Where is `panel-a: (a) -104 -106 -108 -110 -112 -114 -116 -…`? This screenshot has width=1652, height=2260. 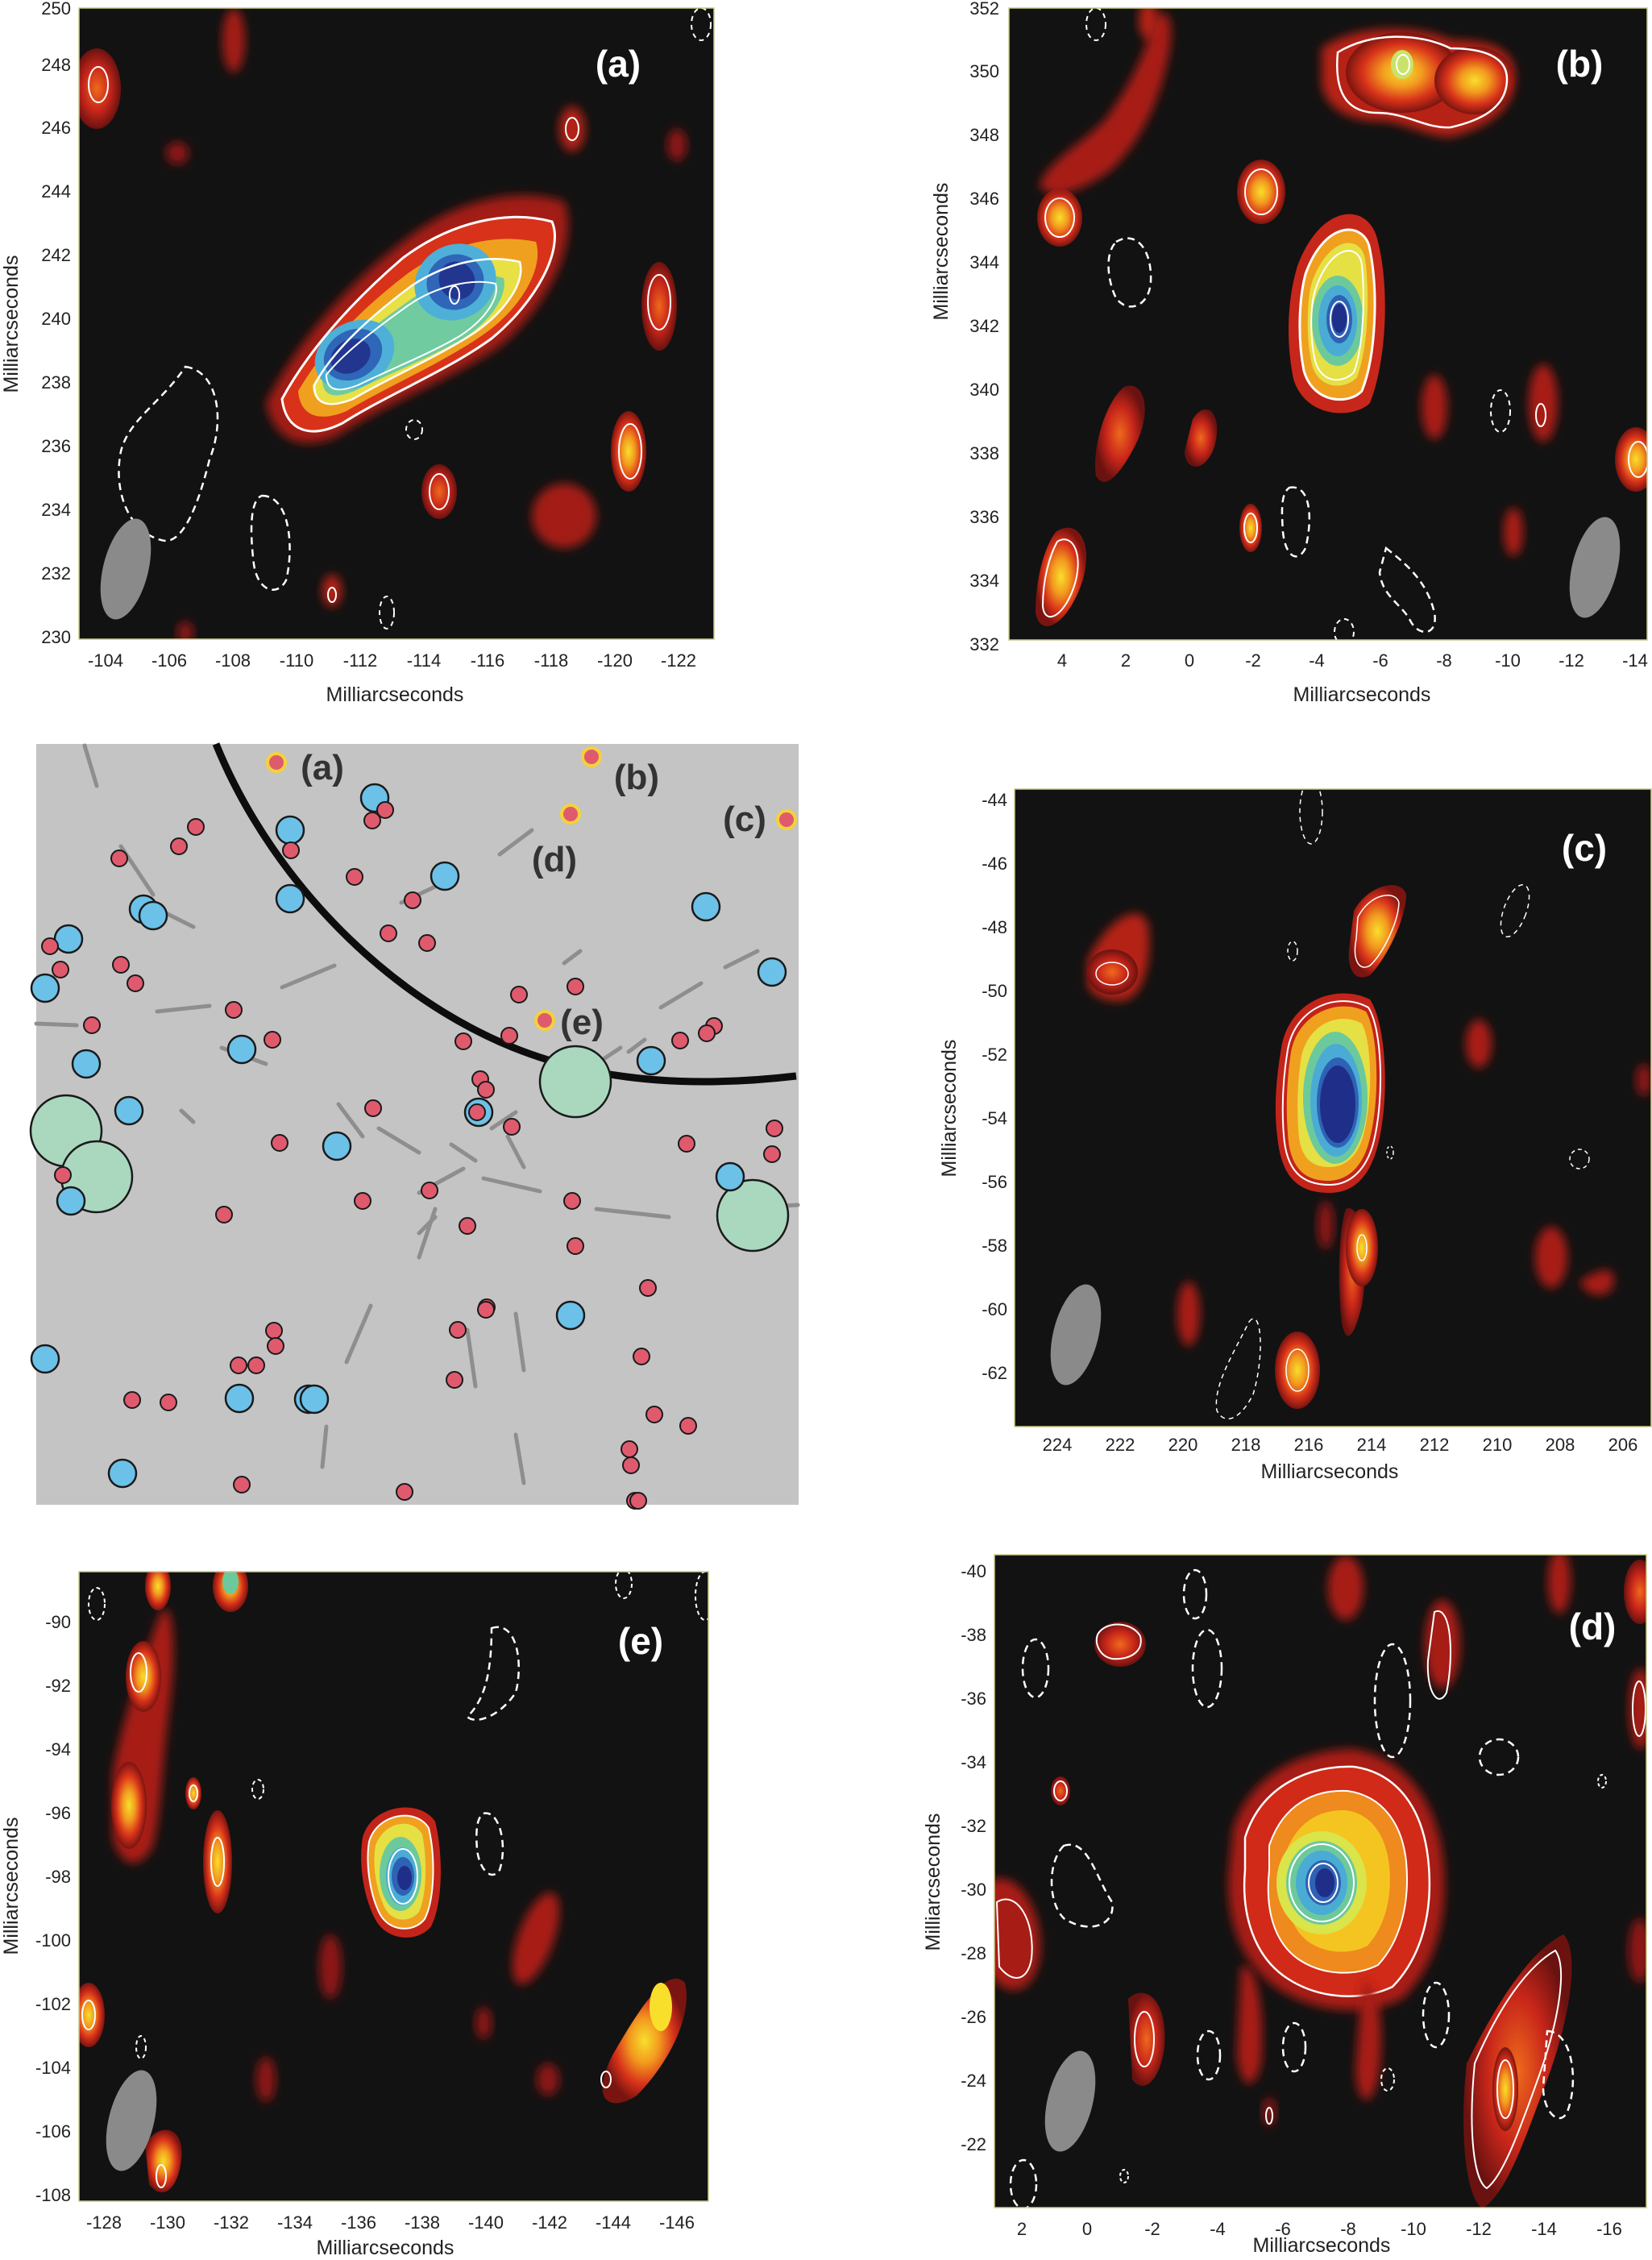 panel-a: (a) -104 -106 -108 -110 -112 -114 -116 -… is located at coordinates (357, 353).